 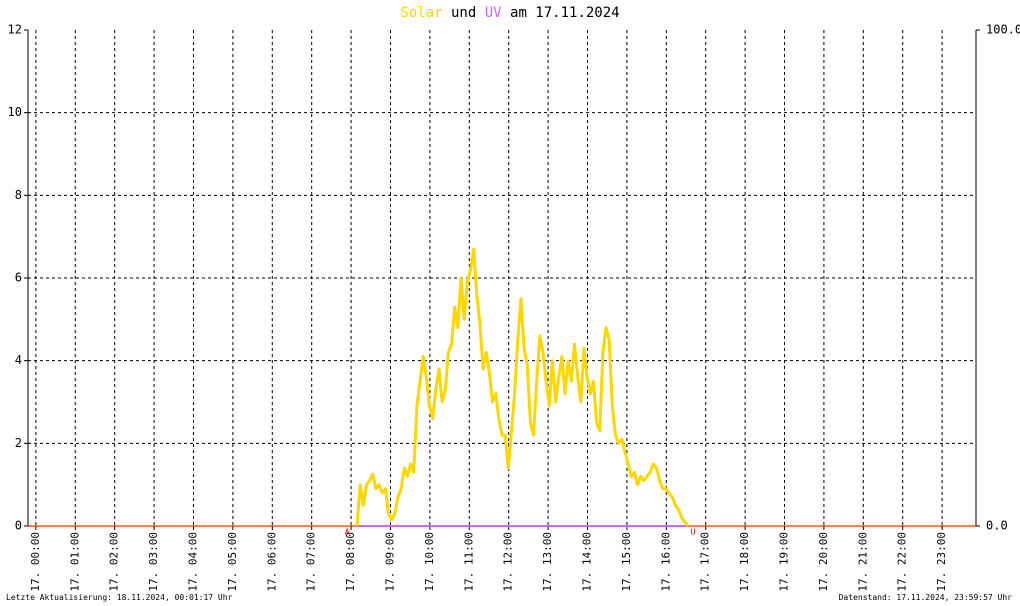 I want to click on x-tick-label: 17. 09:00, so click(x=389, y=562).